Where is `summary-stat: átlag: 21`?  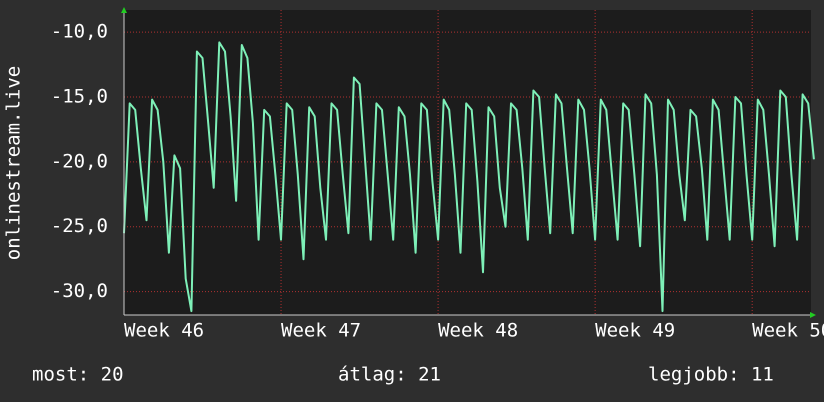 summary-stat: átlag: 21 is located at coordinates (389, 375).